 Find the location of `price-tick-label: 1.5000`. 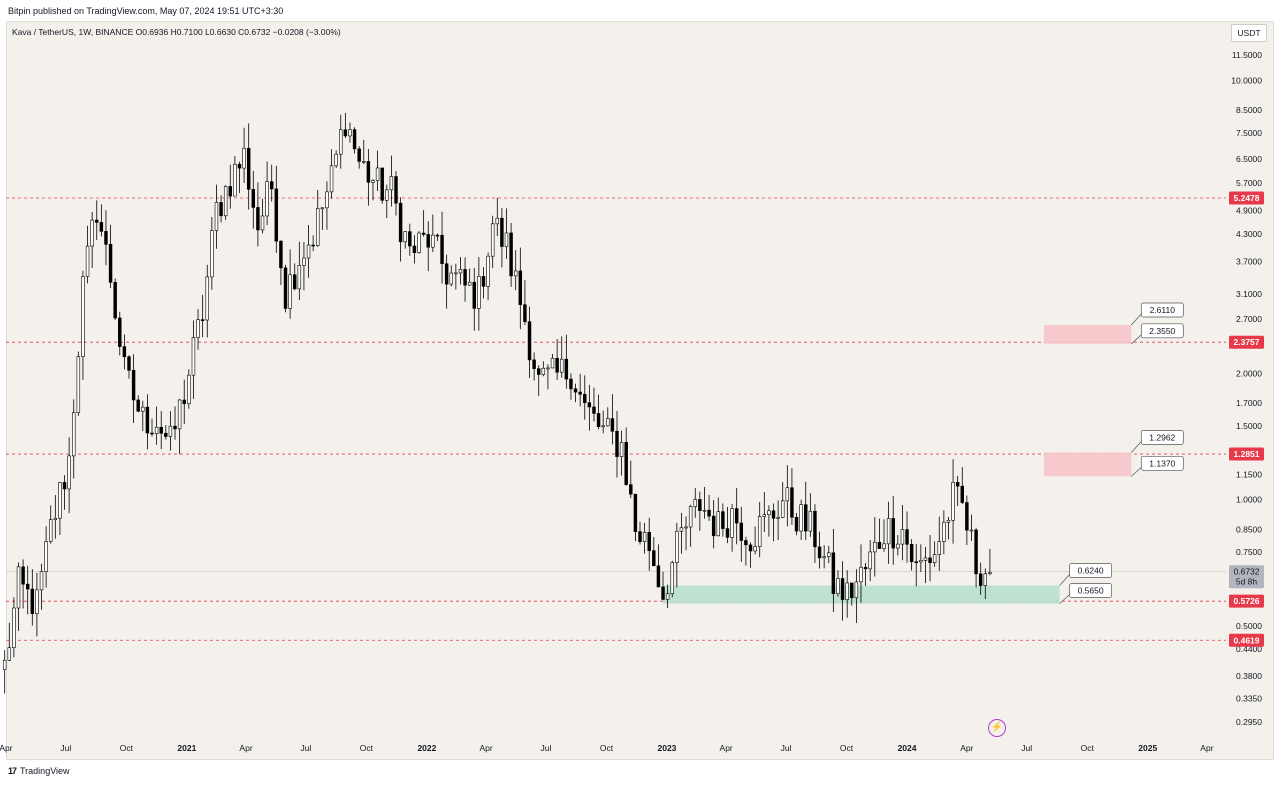

price-tick-label: 1.5000 is located at coordinates (1249, 426).